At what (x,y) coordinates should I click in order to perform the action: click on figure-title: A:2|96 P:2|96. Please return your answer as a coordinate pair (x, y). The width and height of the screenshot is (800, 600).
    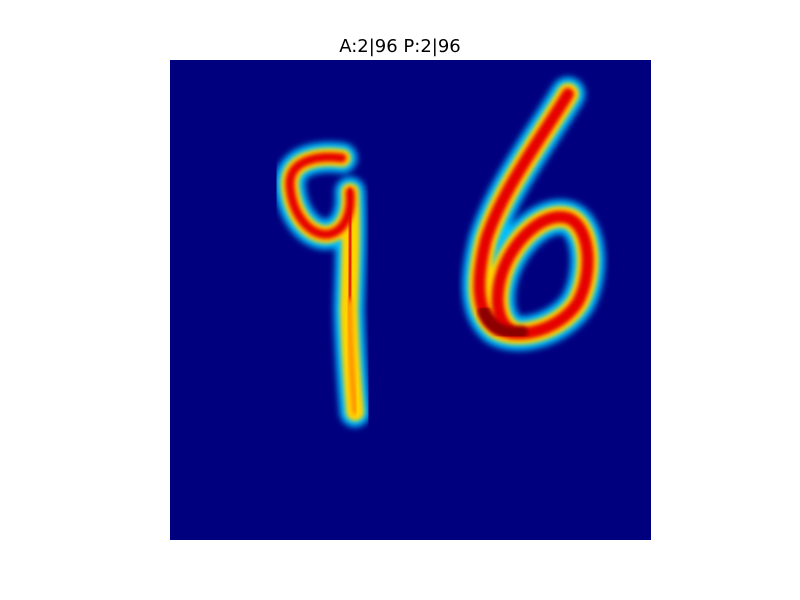
    Looking at the image, I should click on (400, 46).